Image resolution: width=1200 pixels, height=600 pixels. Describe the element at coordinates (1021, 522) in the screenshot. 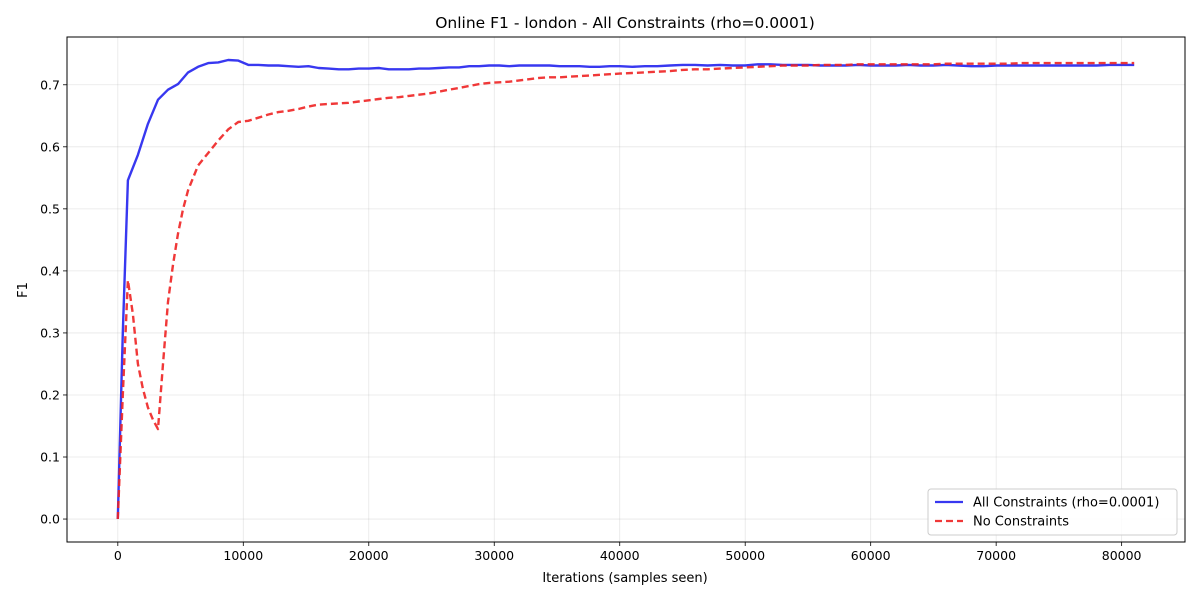

I see `legend-label-no-constraints: No Constraints` at that location.